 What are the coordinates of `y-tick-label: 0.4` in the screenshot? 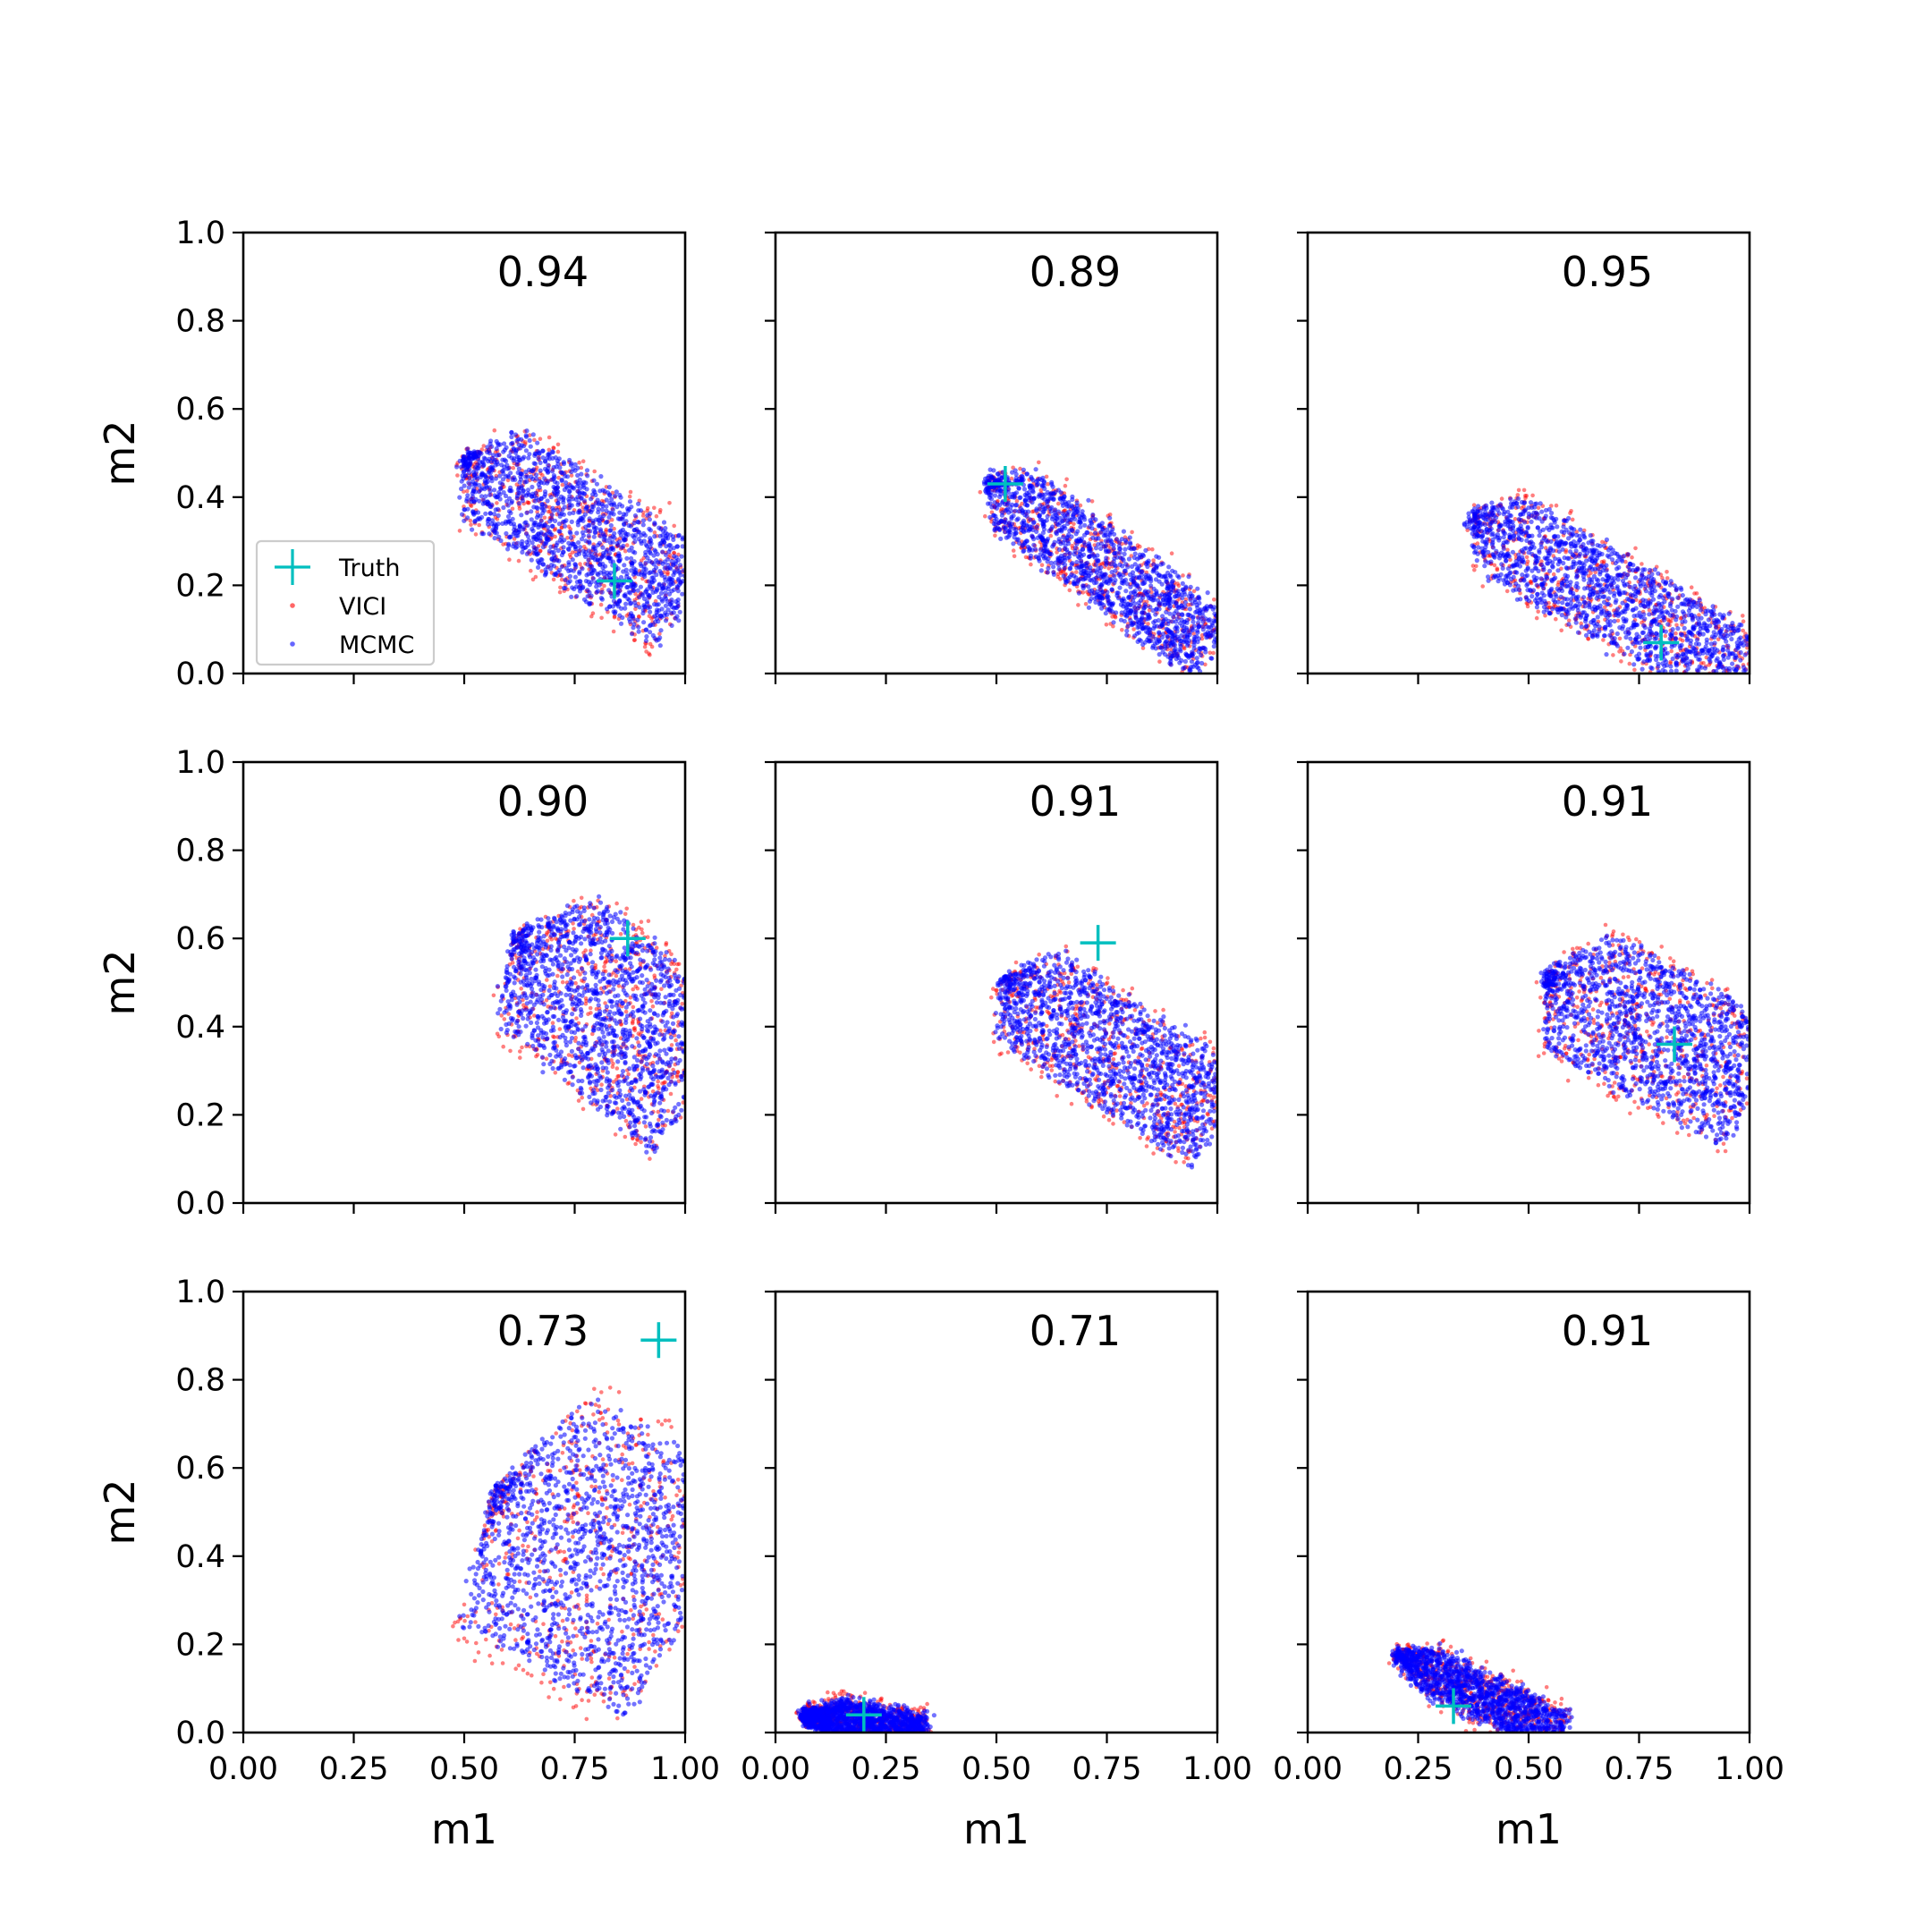 It's located at (200, 498).